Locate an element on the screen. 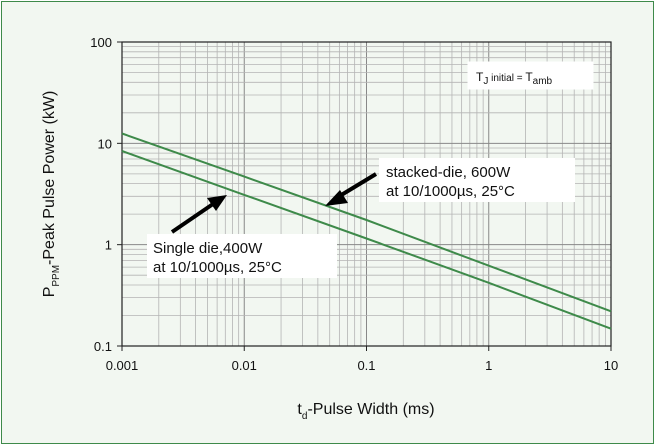 Image resolution: width=657 pixels, height=447 pixels. y-tick-label: 100 is located at coordinates (101, 42).